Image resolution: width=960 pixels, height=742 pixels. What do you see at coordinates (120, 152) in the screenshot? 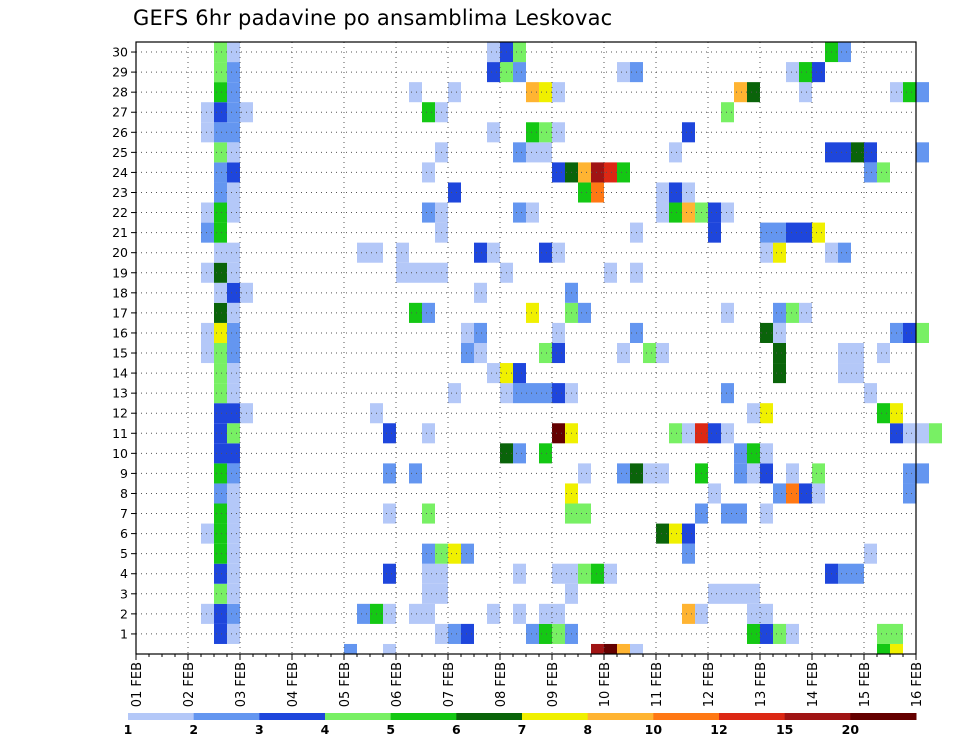
I see `y-tick-label: 25` at bounding box center [120, 152].